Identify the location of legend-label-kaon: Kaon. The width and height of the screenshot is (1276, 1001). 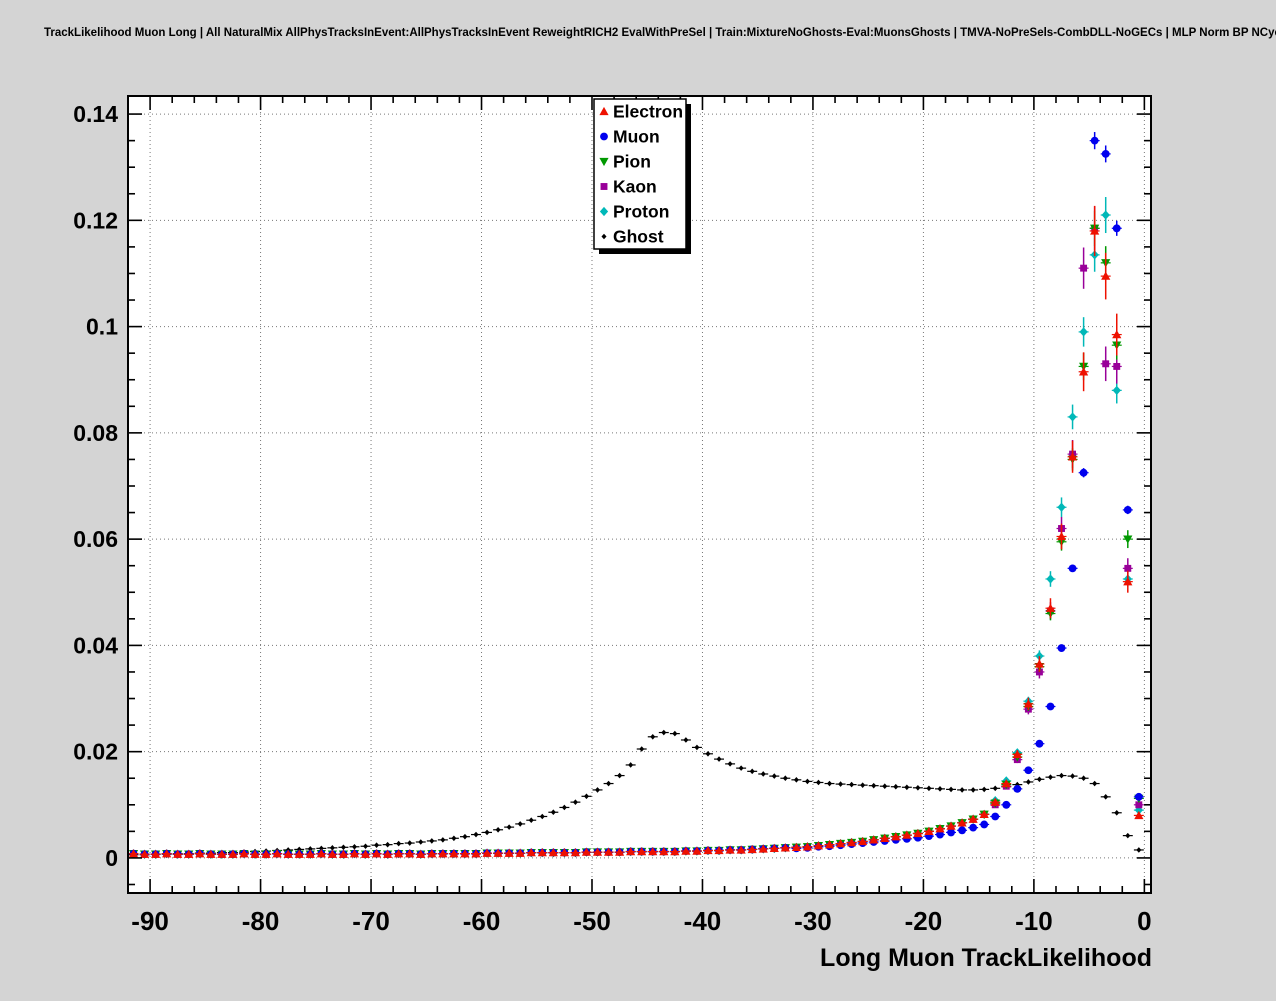
(635, 187).